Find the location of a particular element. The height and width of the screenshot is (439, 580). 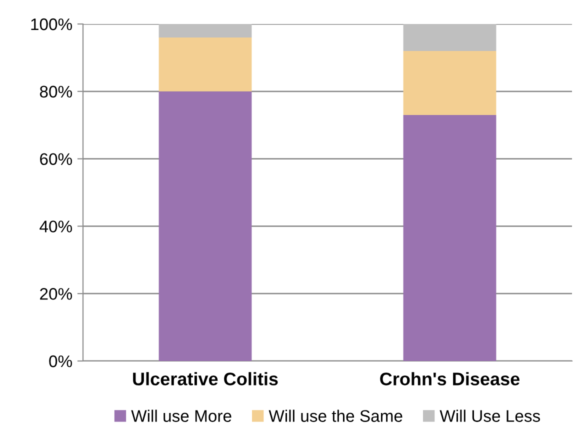

x-tick-label: Ulcerative Colitis is located at coordinates (205, 379).